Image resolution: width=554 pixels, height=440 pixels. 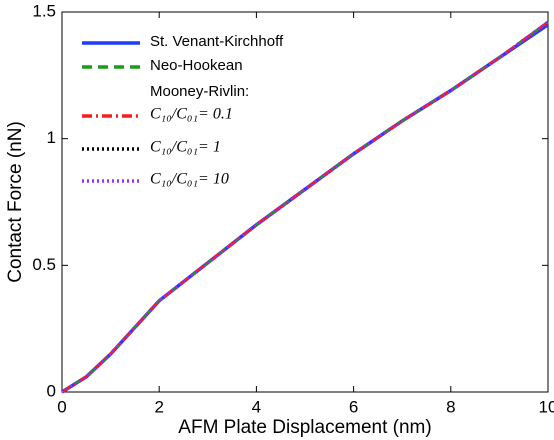 What do you see at coordinates (256, 406) in the screenshot?
I see `x-tick-label: 4` at bounding box center [256, 406].